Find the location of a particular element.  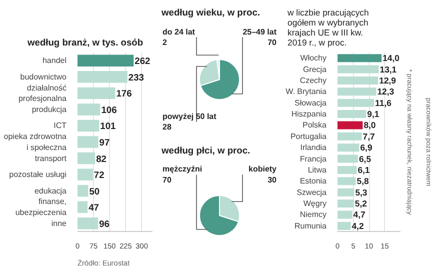

y-tick-label: Niemcy is located at coordinates (313, 215).